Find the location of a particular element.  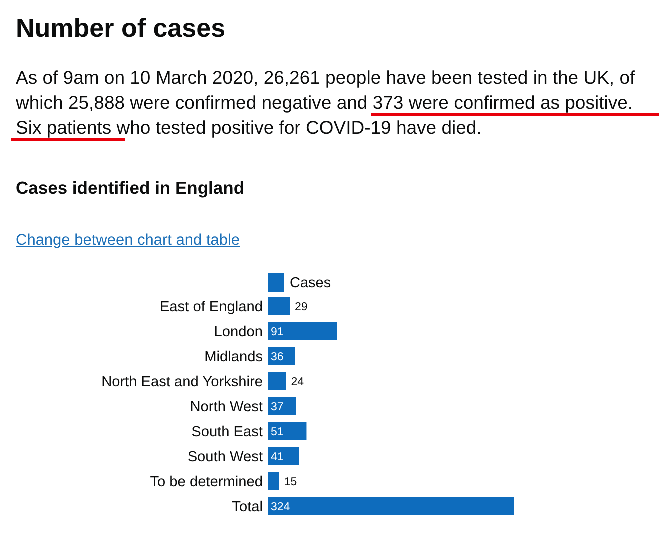

y-tick-label: North East and Yorkshire is located at coordinates (182, 382).